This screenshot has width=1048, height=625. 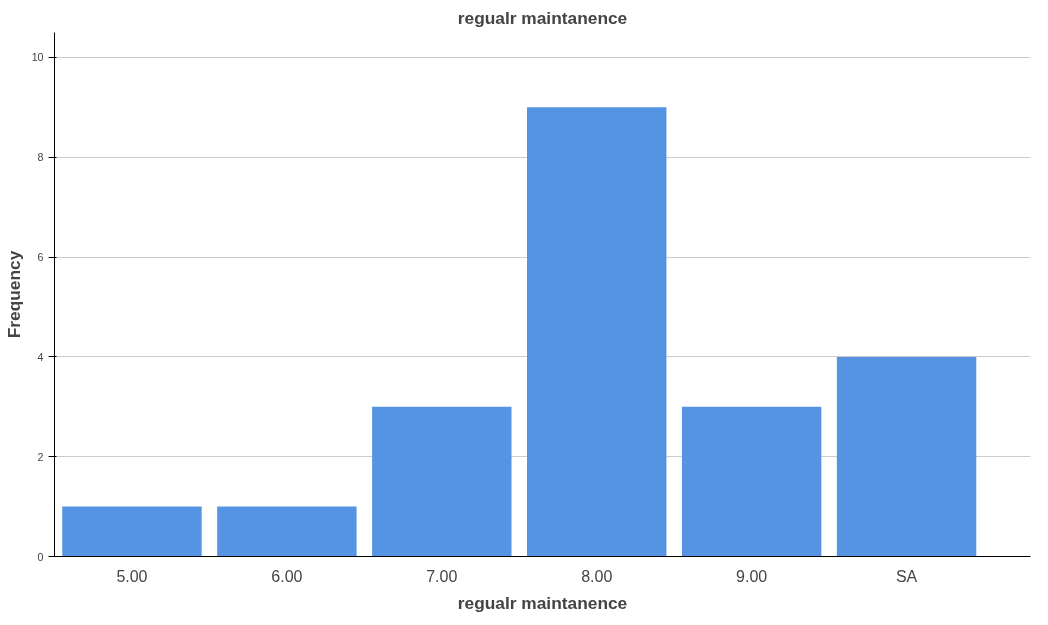 What do you see at coordinates (442, 576) in the screenshot?
I see `x-tick-label: 7.00` at bounding box center [442, 576].